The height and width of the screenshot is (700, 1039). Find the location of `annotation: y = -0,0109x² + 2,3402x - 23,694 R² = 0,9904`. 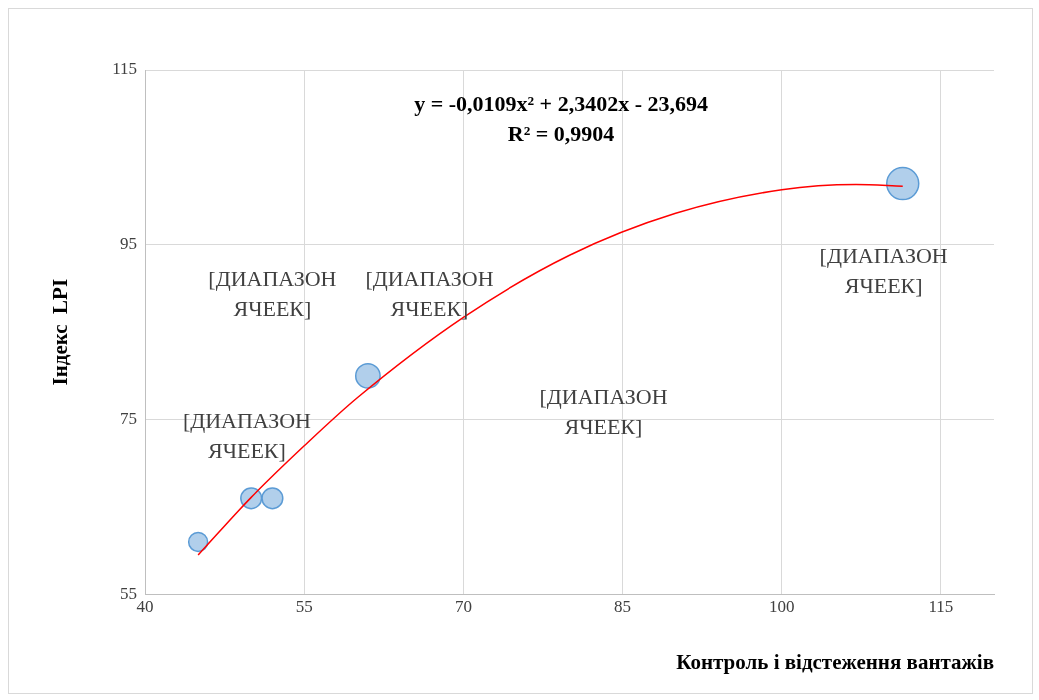

annotation: y = -0,0109x² + 2,3402x - 23,694 R² = 0,9904 is located at coordinates (561, 118).